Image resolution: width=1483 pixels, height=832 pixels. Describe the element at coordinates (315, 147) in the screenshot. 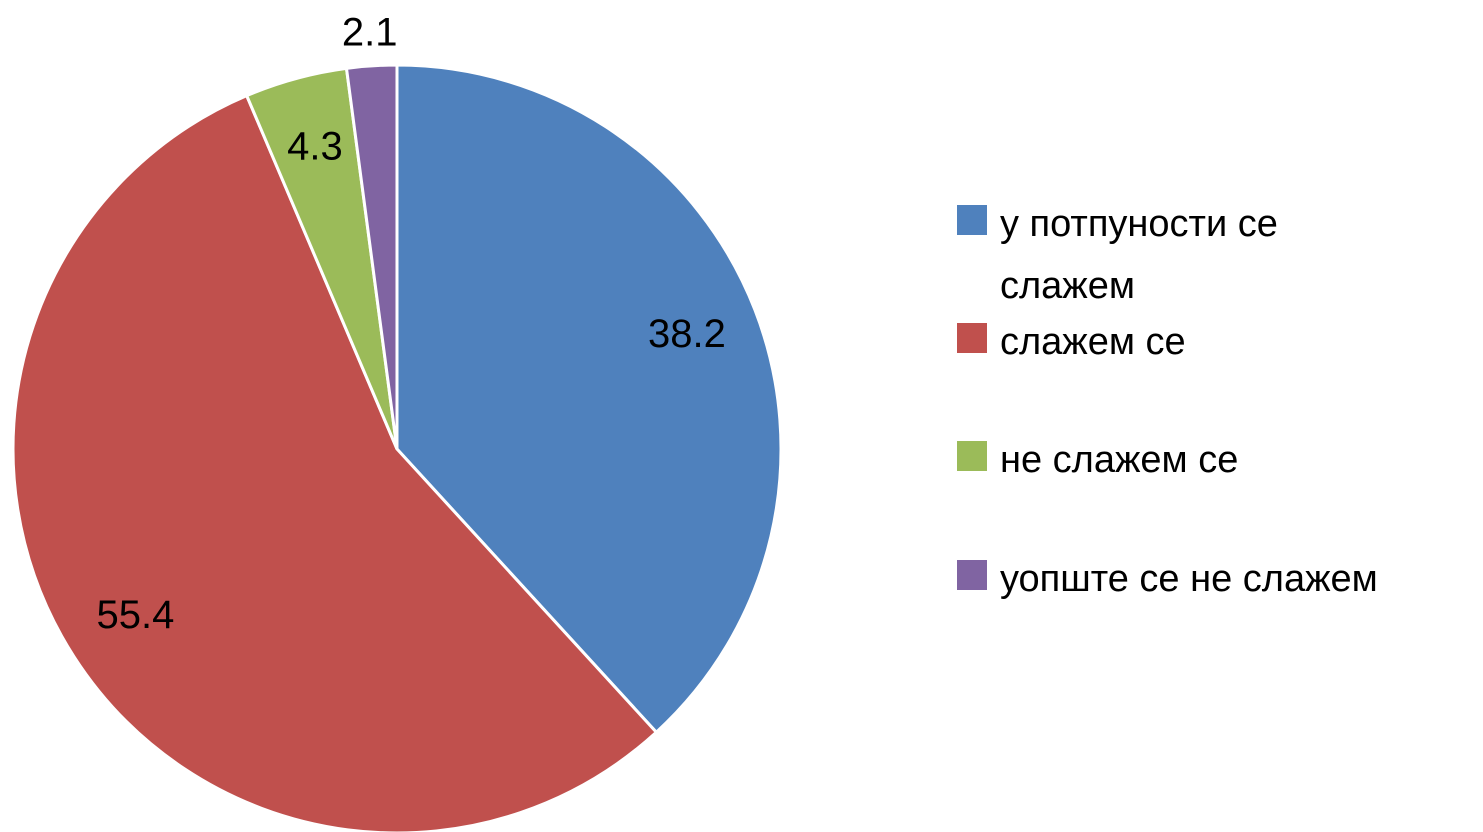

I see `data-label: 4.3` at that location.